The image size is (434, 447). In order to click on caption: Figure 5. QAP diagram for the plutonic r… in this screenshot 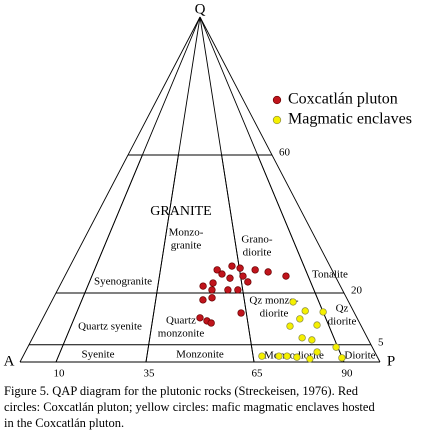, I will do `click(181, 391)`.